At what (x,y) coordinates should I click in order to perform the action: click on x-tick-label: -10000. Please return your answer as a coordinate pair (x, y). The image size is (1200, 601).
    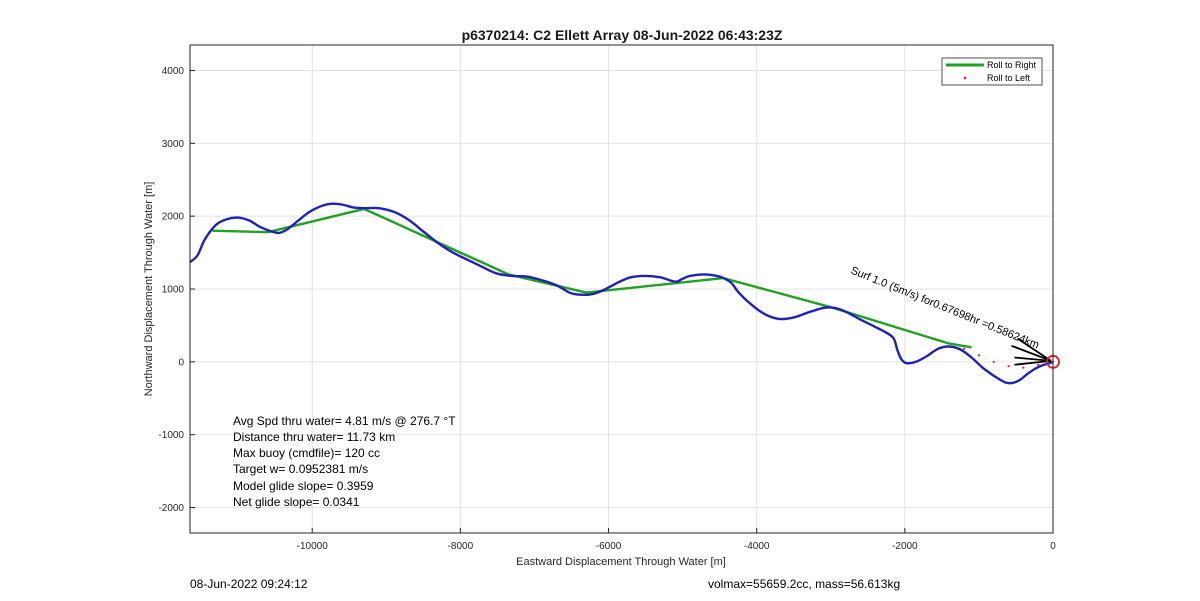
    Looking at the image, I should click on (313, 546).